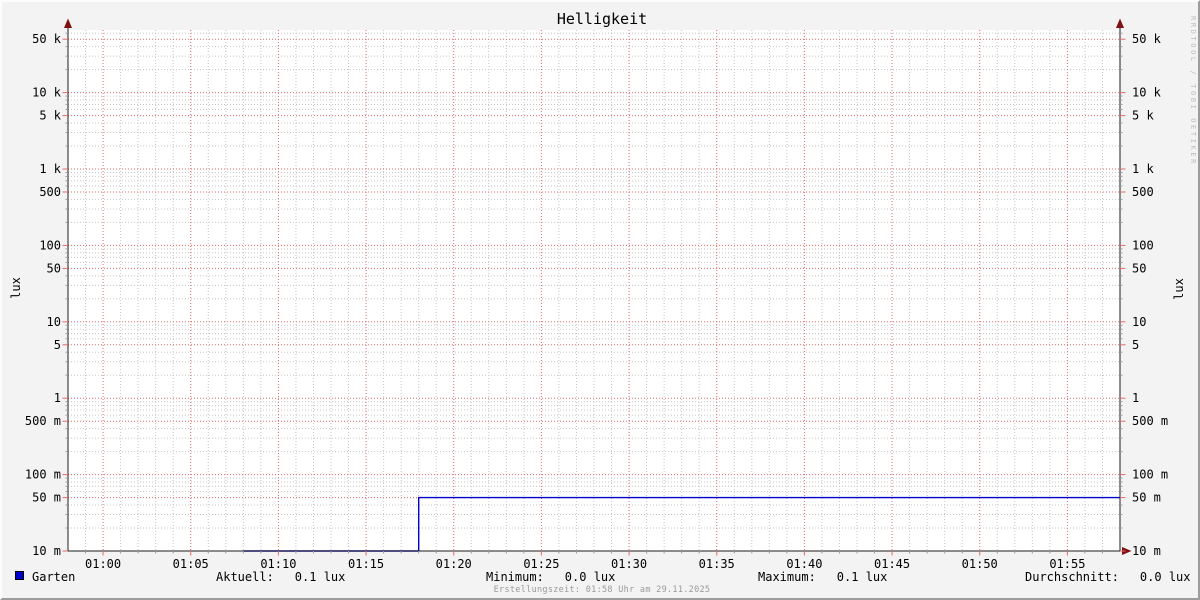  What do you see at coordinates (804, 564) in the screenshot?
I see `svg-text: 01:40` at bounding box center [804, 564].